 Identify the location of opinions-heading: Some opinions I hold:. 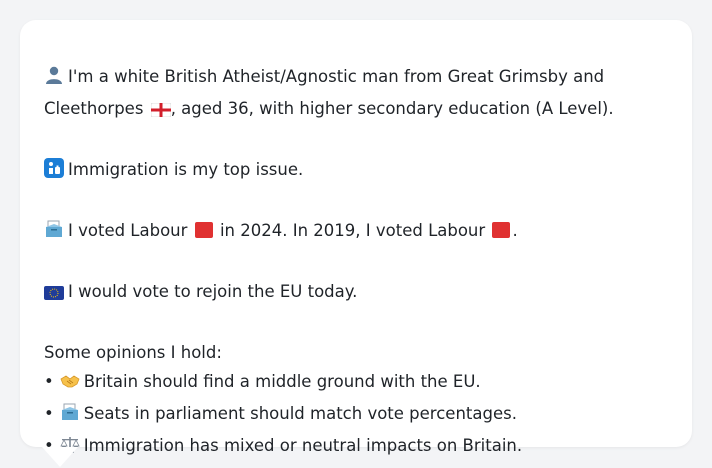
(133, 352).